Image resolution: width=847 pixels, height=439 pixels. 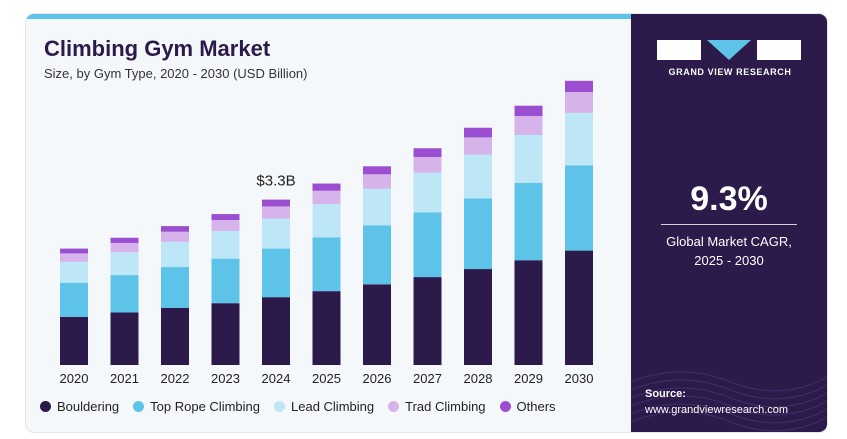 What do you see at coordinates (729, 50) in the screenshot?
I see `logo-mark-v` at bounding box center [729, 50].